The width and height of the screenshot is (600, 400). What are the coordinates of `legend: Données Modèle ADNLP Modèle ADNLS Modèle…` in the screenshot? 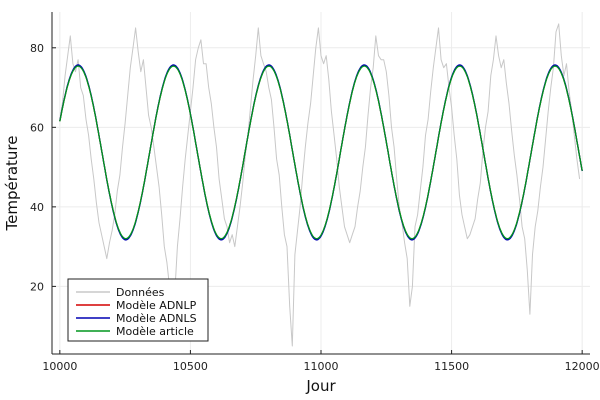 It's located at (138, 310).